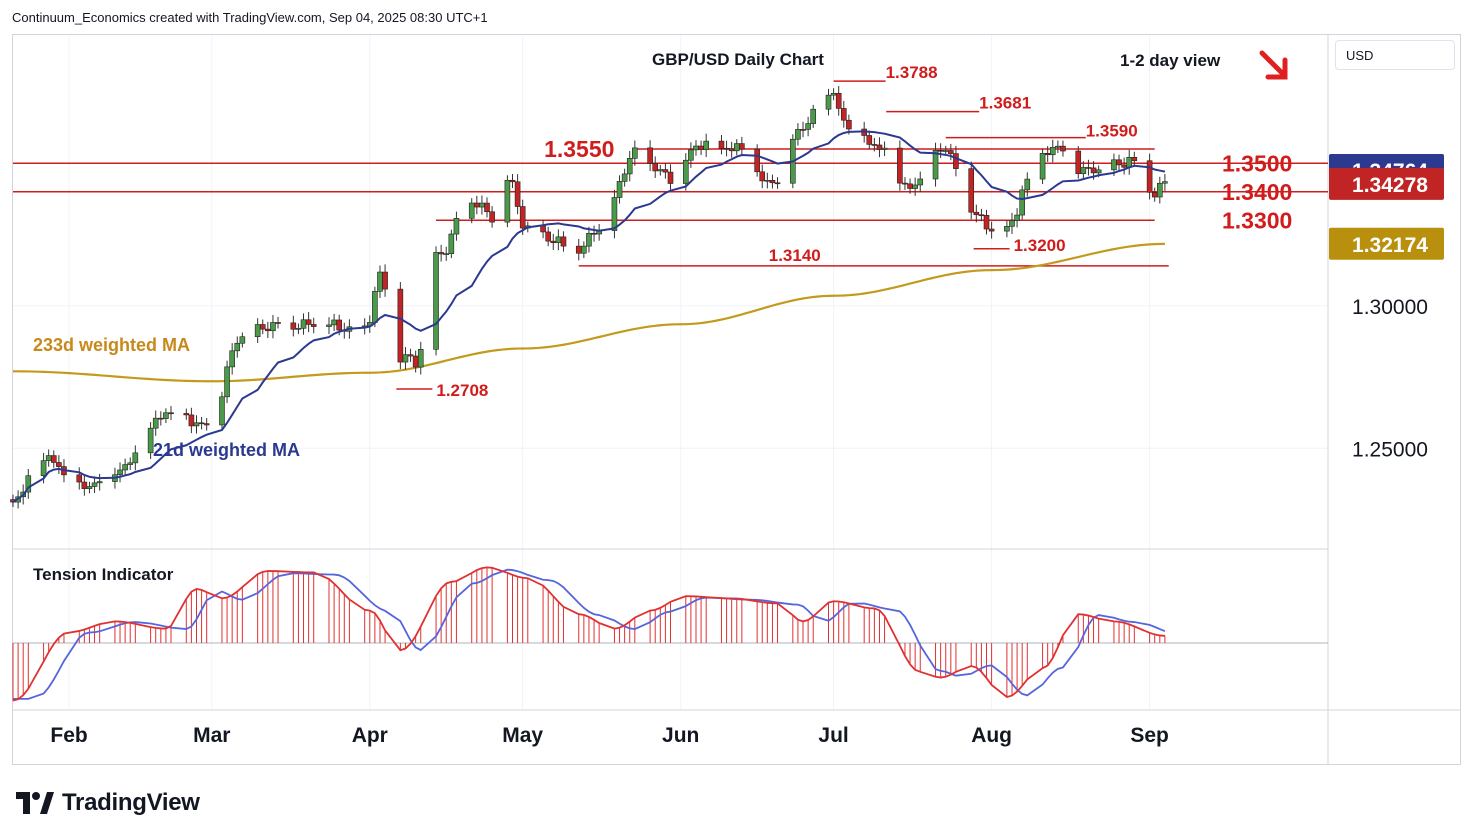  What do you see at coordinates (1005, 103) in the screenshot?
I see `swing-label-1.3681: 1.3681` at bounding box center [1005, 103].